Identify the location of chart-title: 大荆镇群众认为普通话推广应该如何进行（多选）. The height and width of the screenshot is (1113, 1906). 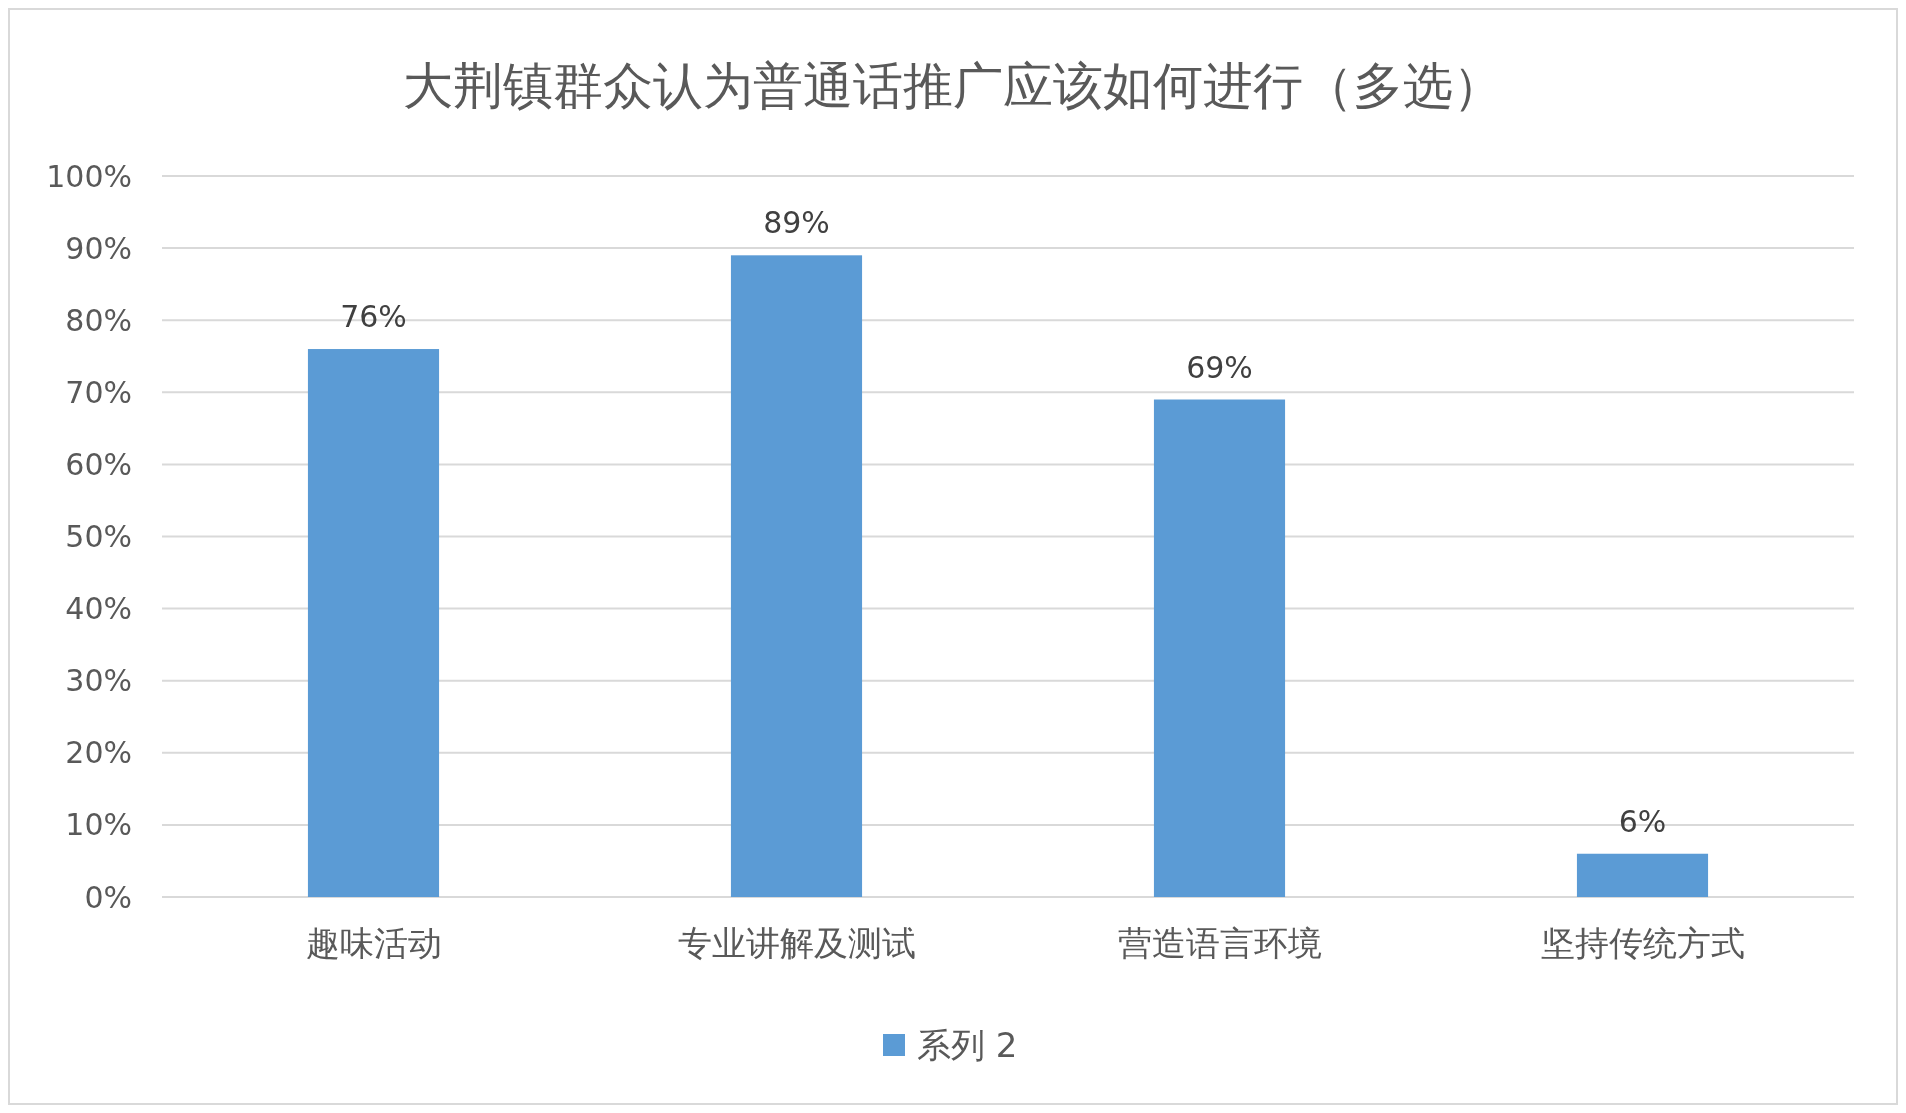
(953, 86).